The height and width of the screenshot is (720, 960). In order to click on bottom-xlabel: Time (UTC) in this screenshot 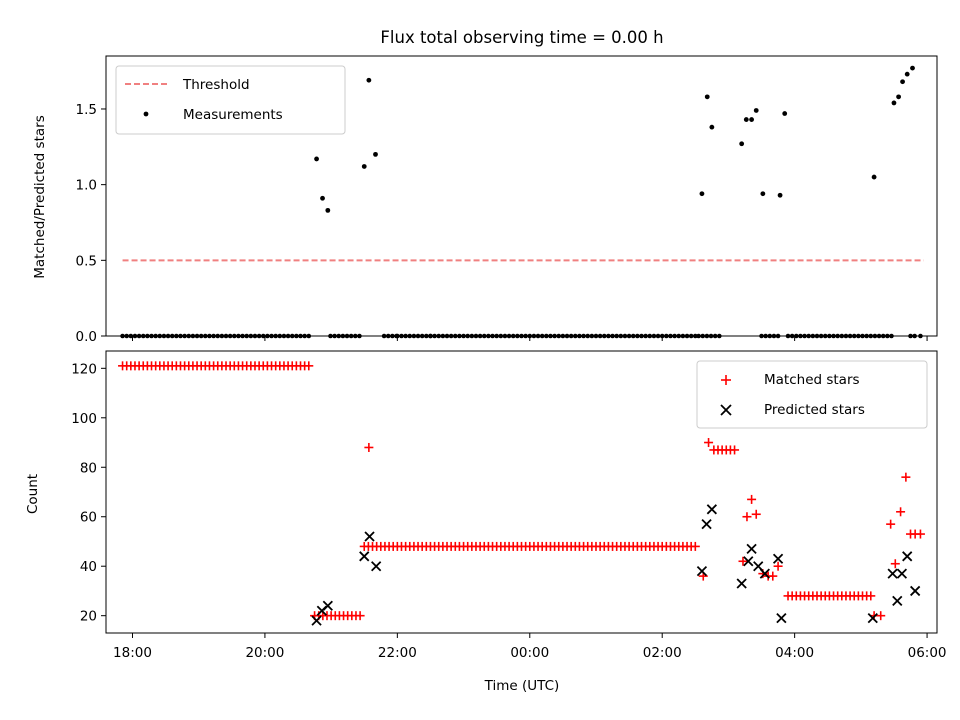, I will do `click(522, 686)`.